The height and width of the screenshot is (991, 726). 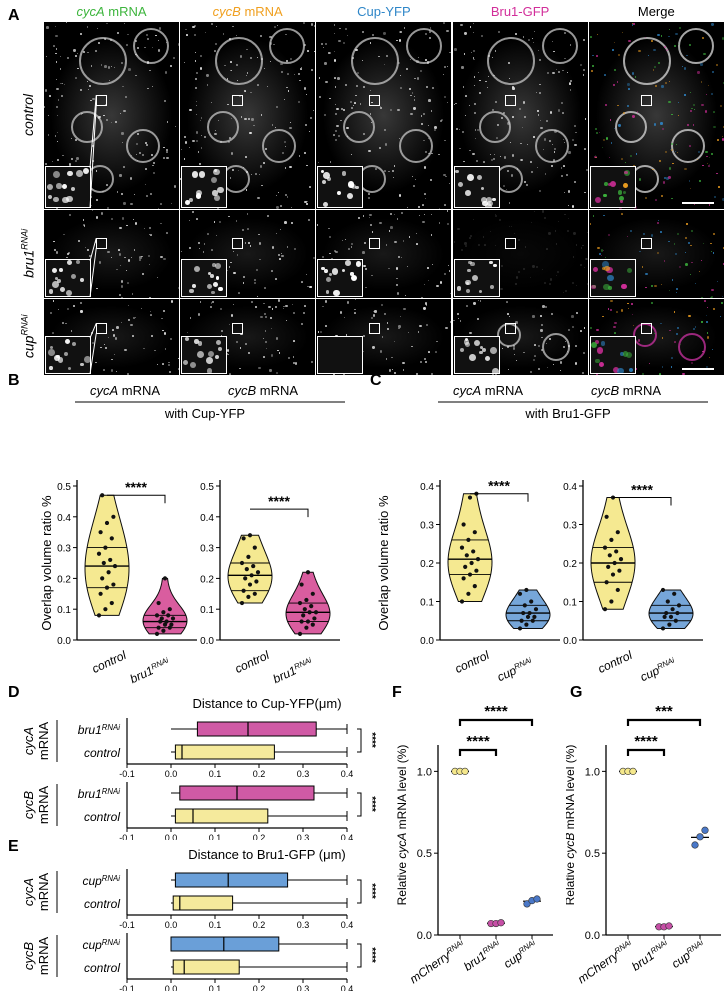 I want to click on zoom-inset, so click(x=204, y=355).